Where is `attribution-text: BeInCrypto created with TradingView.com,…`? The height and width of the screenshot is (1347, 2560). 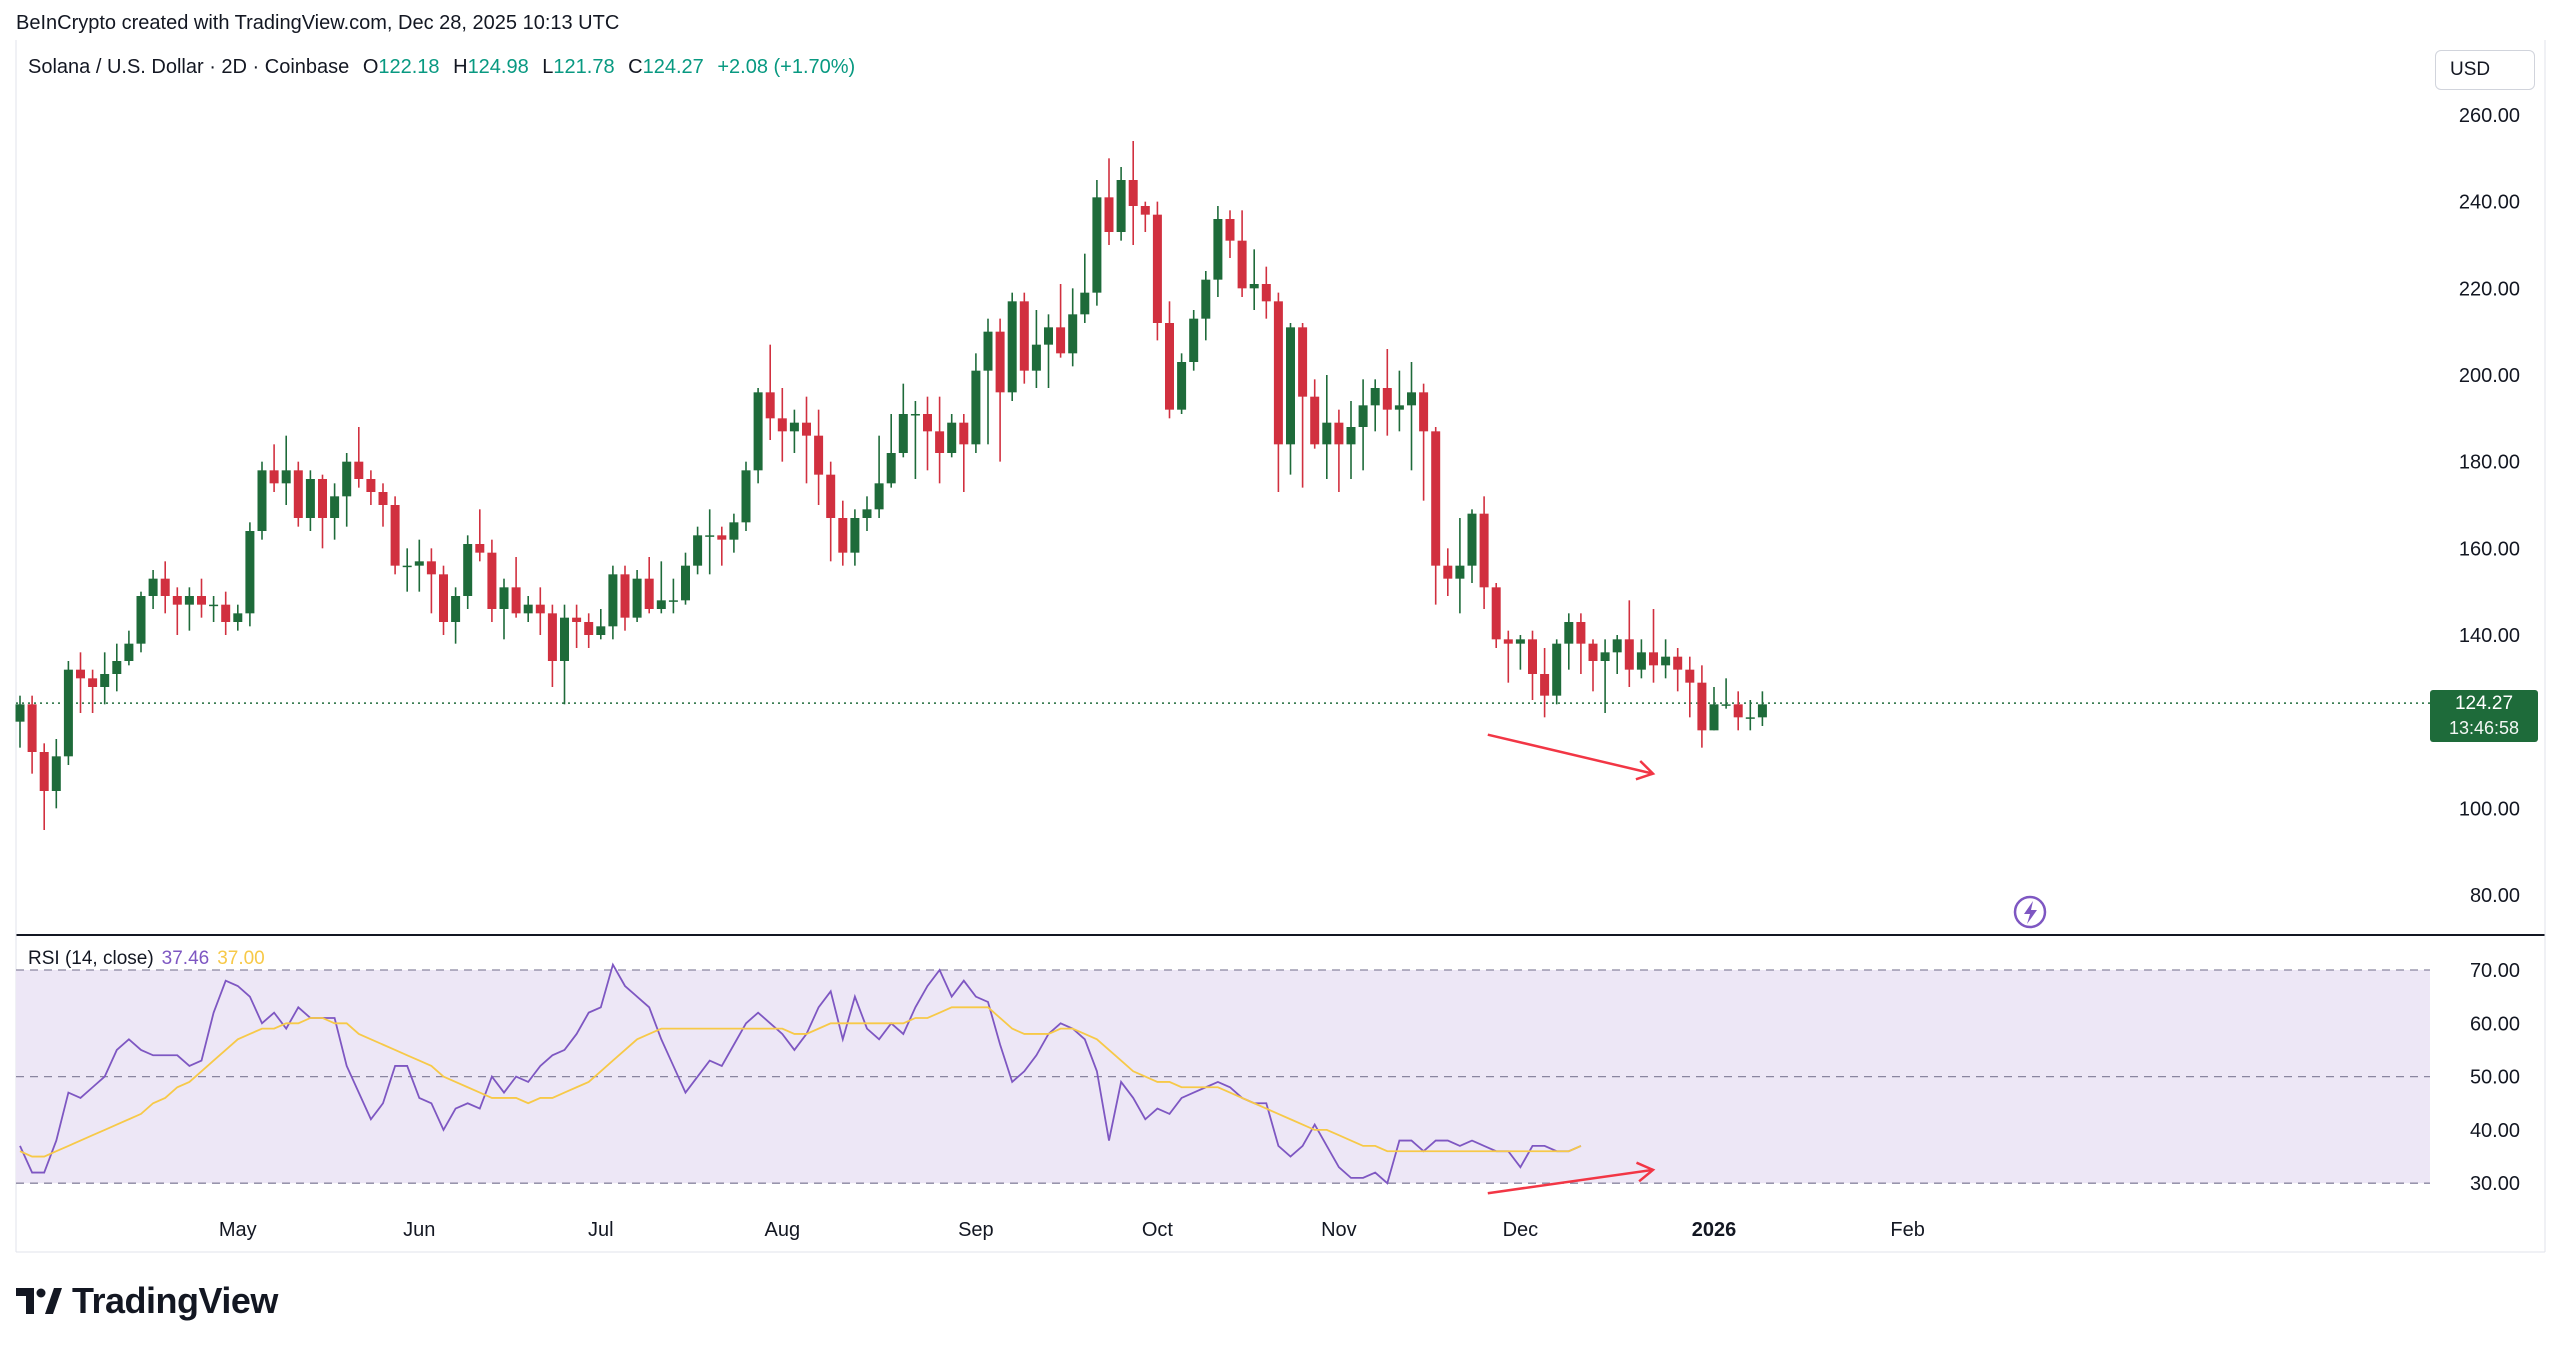 attribution-text: BeInCrypto created with TradingView.com,… is located at coordinates (318, 23).